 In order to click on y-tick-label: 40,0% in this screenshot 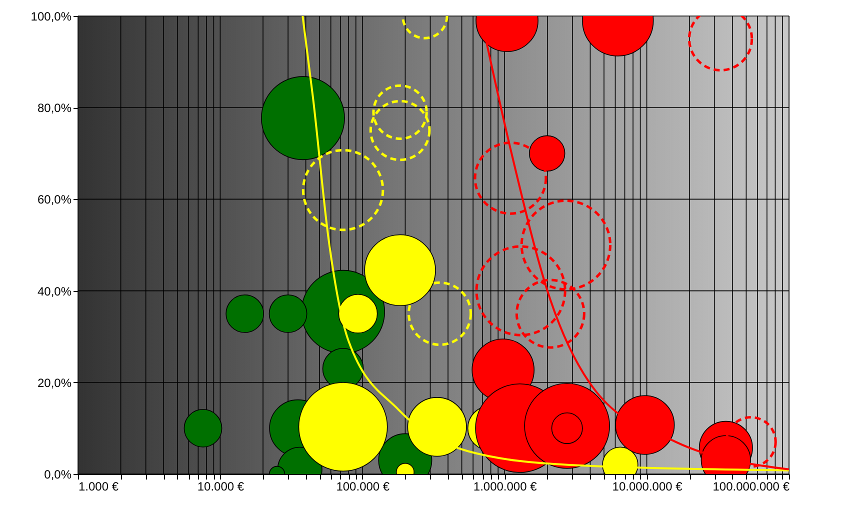, I will do `click(54, 291)`.